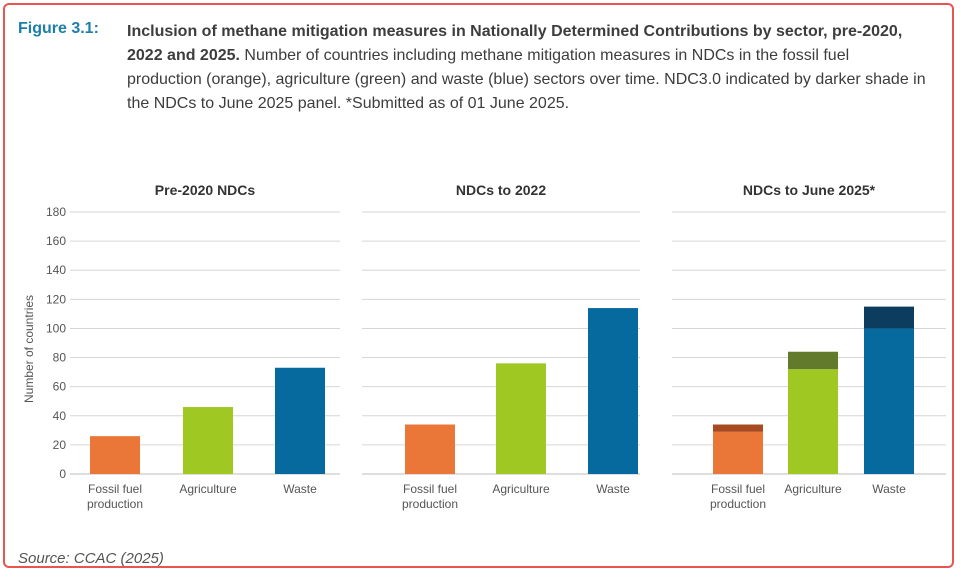  I want to click on y-tick-label: 180, so click(56, 212).